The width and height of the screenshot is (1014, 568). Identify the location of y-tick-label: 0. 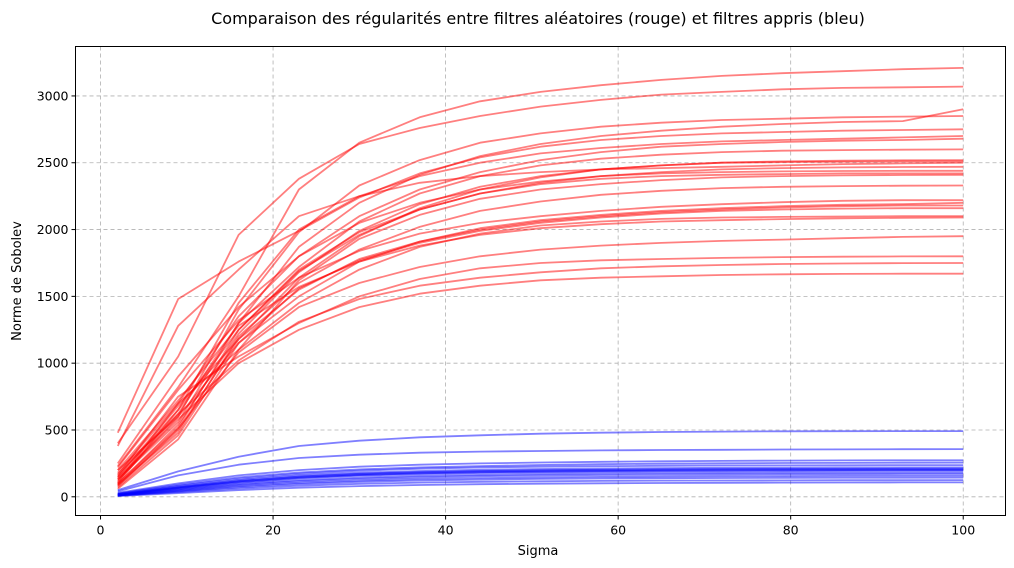
(65, 496).